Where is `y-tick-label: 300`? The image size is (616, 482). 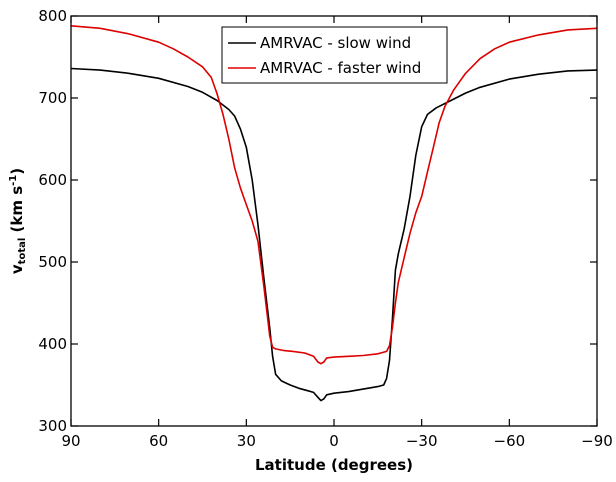
y-tick-label: 300 is located at coordinates (52, 426).